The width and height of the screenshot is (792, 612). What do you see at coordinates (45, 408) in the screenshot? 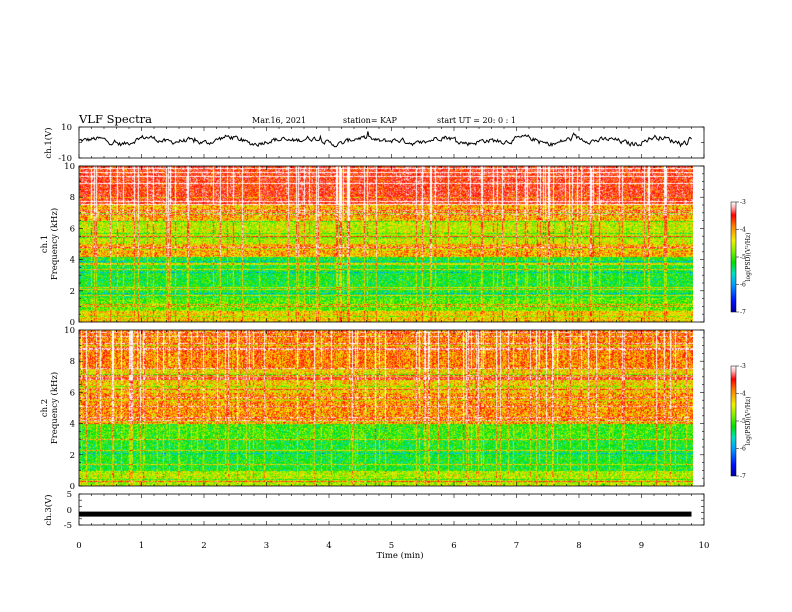
I see `ch2-spectrogram-ylabel: ch.2` at bounding box center [45, 408].